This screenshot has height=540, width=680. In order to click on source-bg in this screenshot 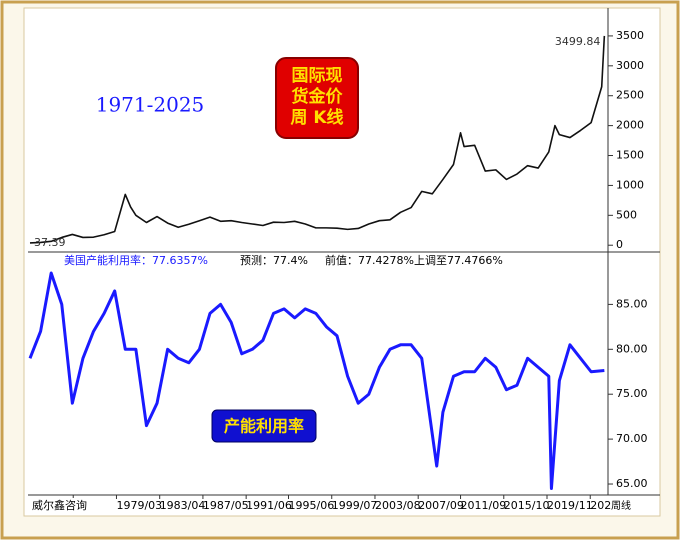, I will do `click(70, 506)`.